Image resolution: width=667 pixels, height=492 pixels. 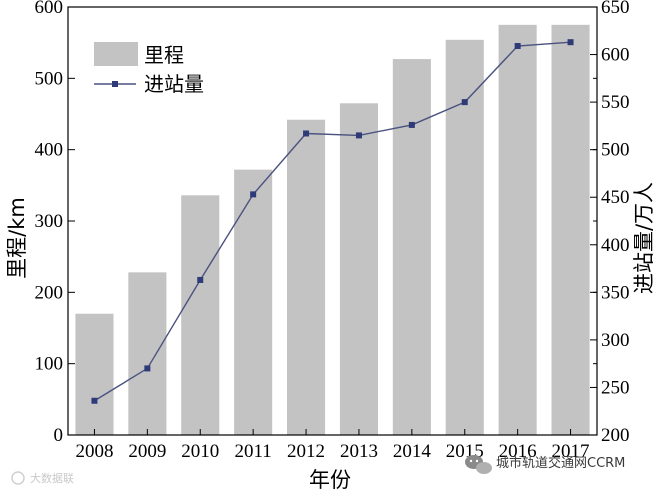 I want to click on bar-2011, so click(x=253, y=302).